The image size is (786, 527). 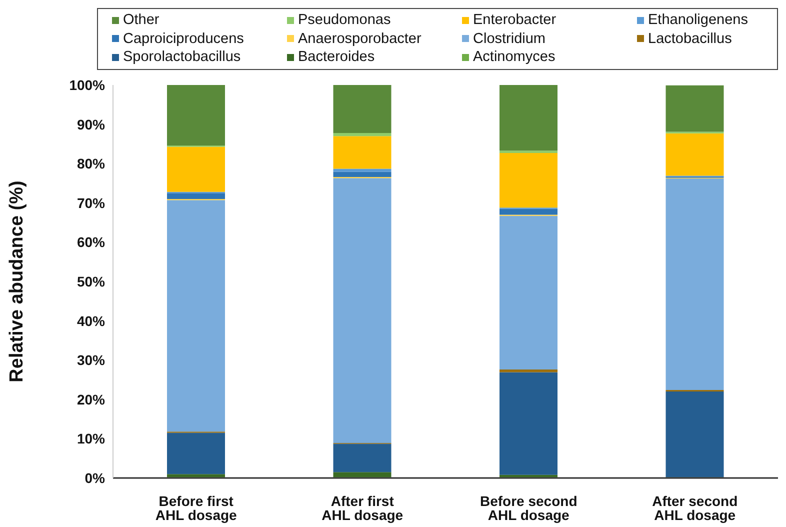 I want to click on y-axis-title: Relative abudance (%), so click(x=17, y=281).